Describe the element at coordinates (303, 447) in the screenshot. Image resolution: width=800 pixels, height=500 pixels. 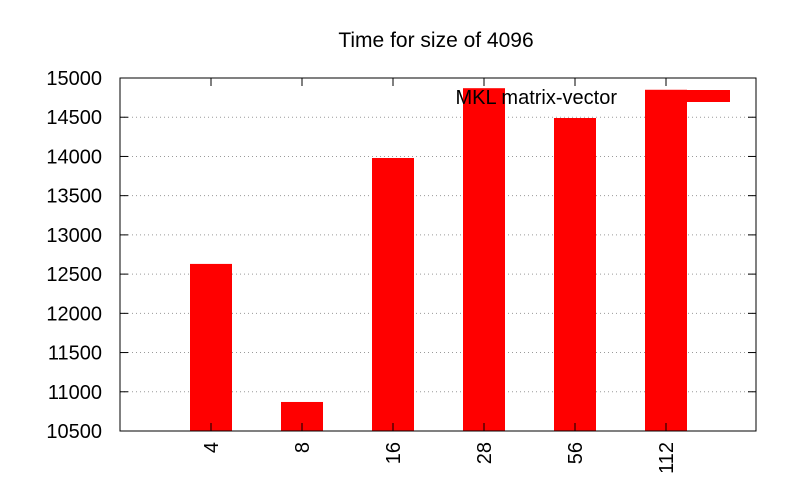
I see `x-tick-label: 8` at that location.